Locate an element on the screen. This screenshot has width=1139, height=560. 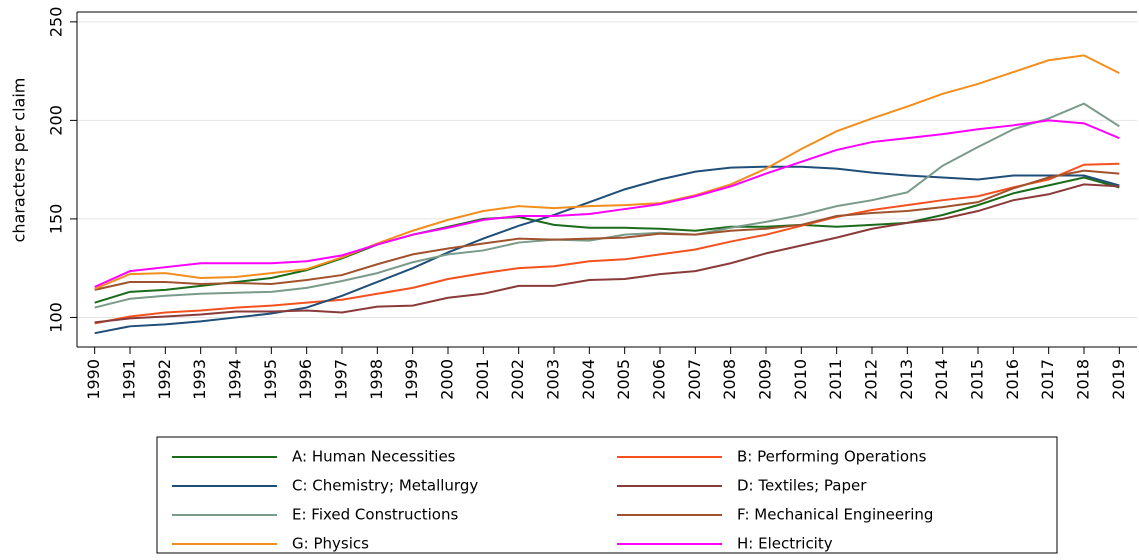
x-tick-label: 2010 is located at coordinates (800, 379).